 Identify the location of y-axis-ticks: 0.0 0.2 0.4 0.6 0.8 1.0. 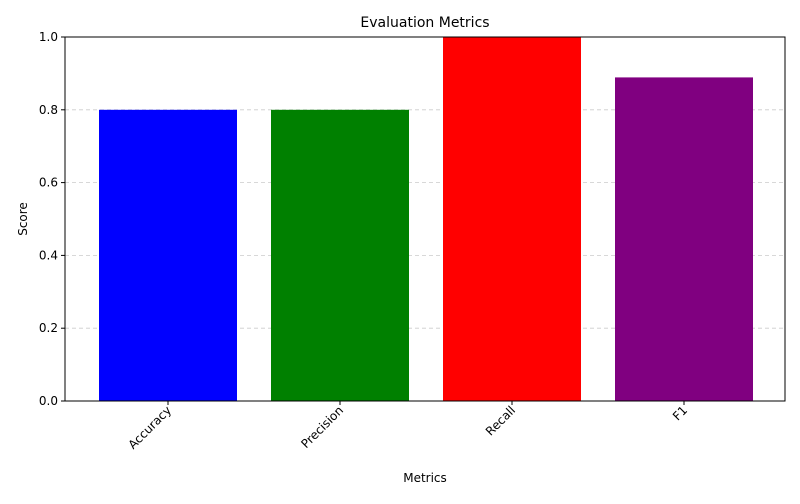
(52, 219).